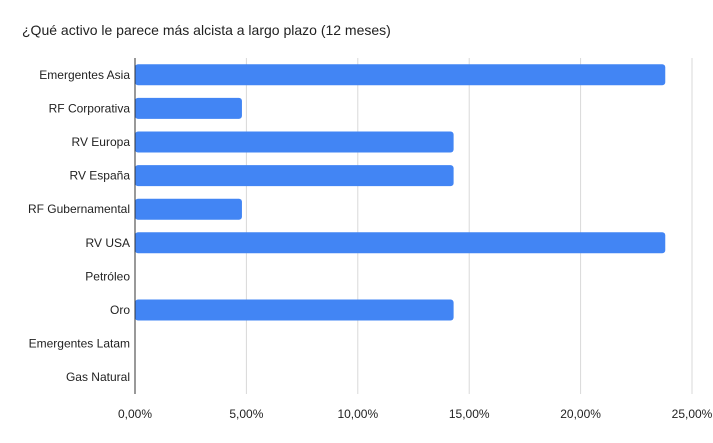 This screenshot has width=713, height=443. I want to click on x-tick-label: 25,00%, so click(692, 414).